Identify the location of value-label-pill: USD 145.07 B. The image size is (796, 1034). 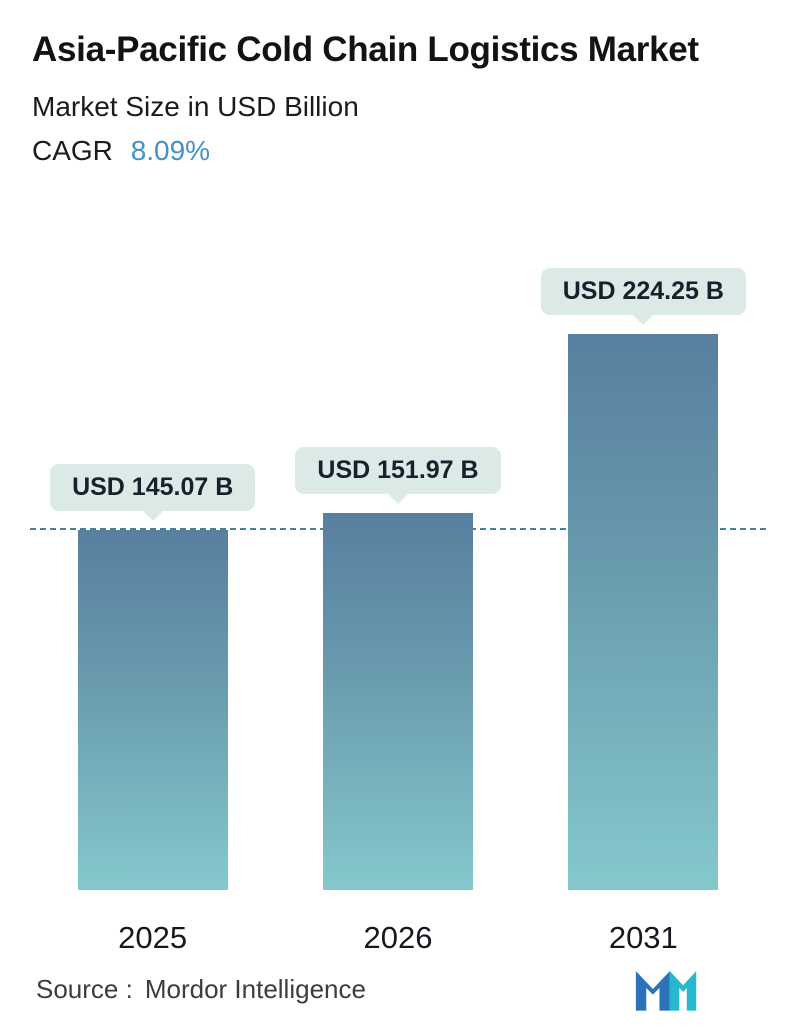
(153, 487).